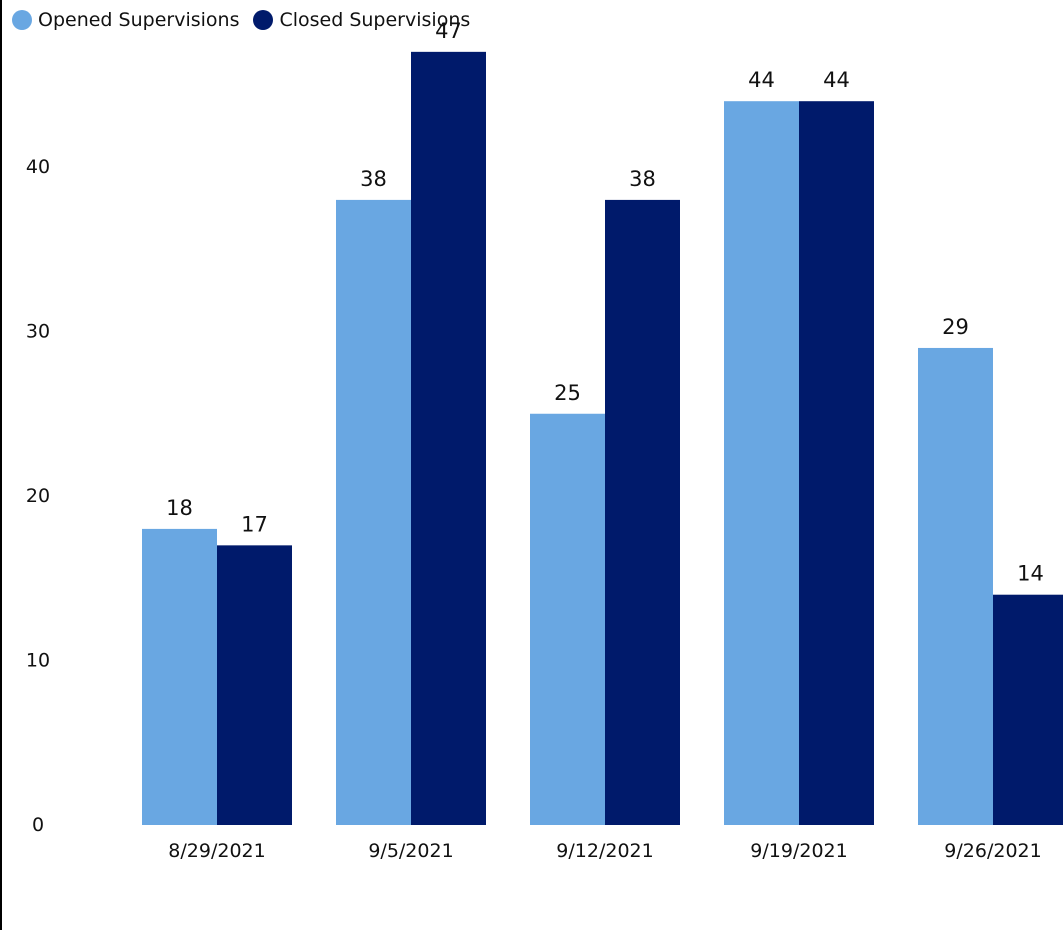  What do you see at coordinates (955, 327) in the screenshot?
I see `data-label: 29` at bounding box center [955, 327].